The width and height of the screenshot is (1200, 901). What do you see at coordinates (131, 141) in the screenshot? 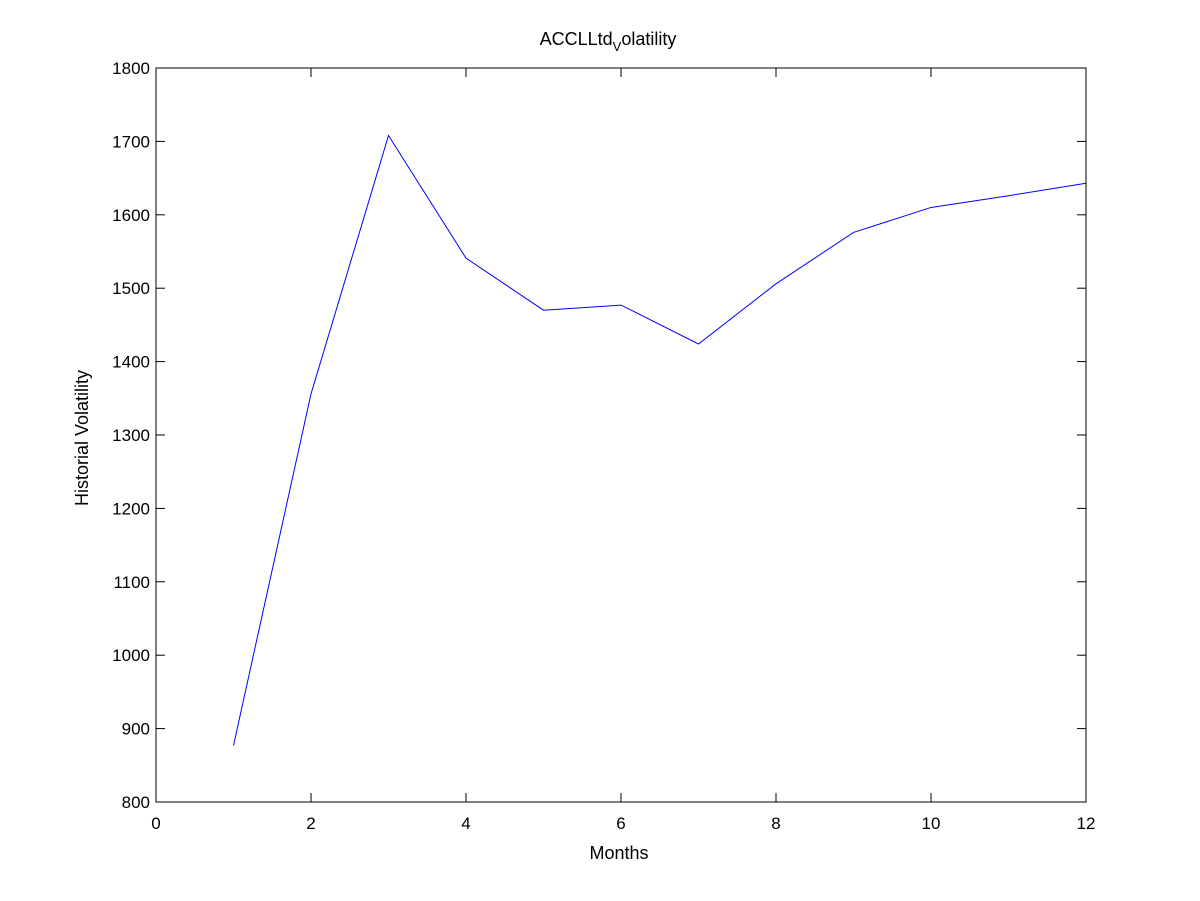
I see `y-tick-label: 1700` at bounding box center [131, 141].